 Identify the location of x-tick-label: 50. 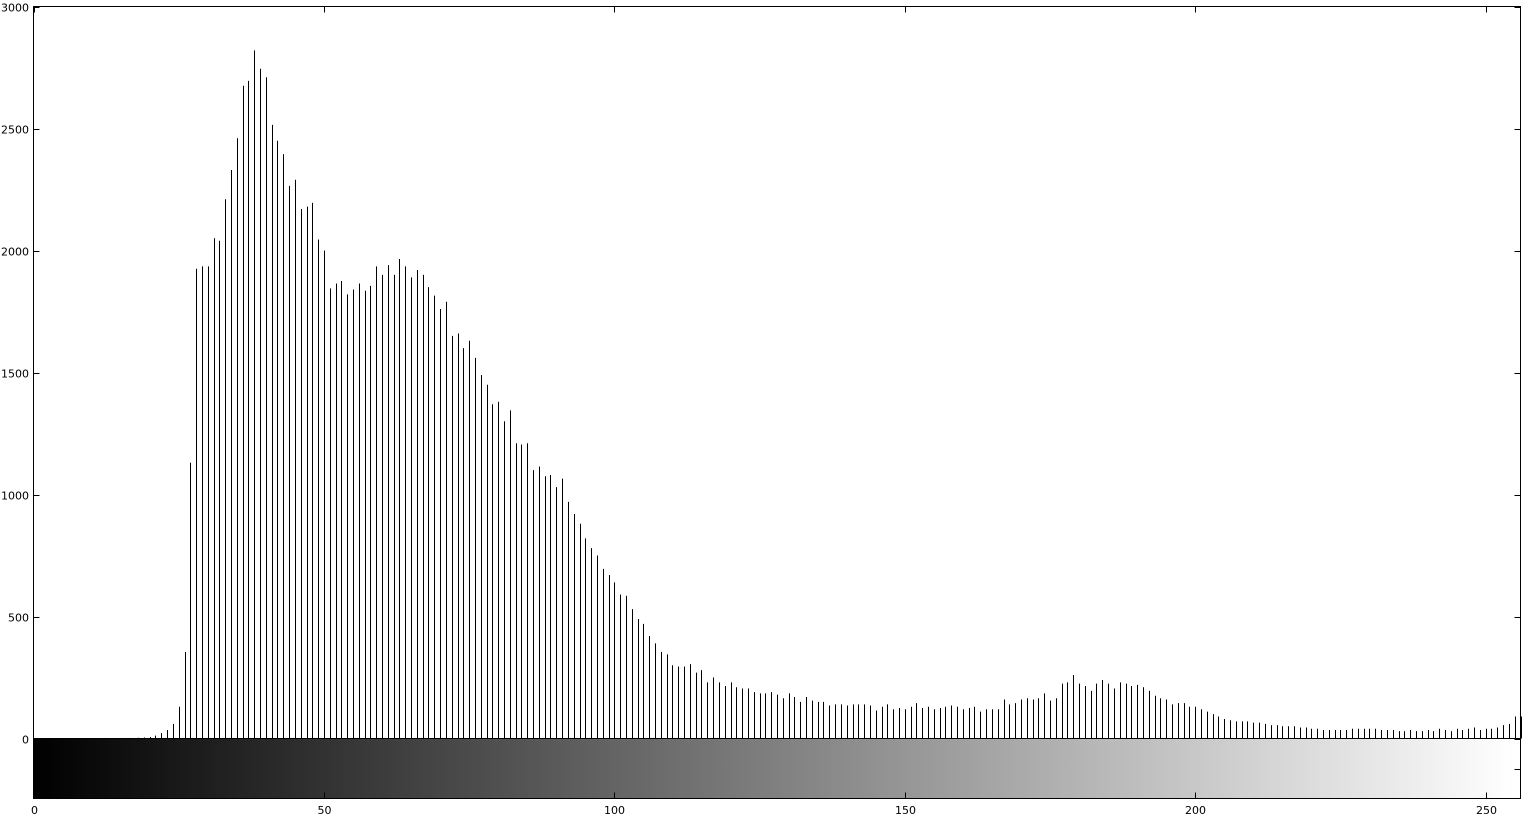
(325, 810).